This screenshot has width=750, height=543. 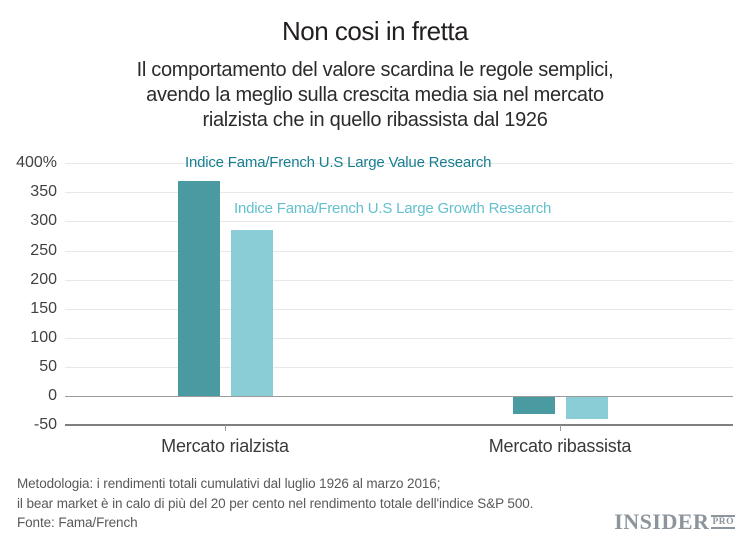 What do you see at coordinates (43, 192) in the screenshot?
I see `y-axis-tick-label: 350` at bounding box center [43, 192].